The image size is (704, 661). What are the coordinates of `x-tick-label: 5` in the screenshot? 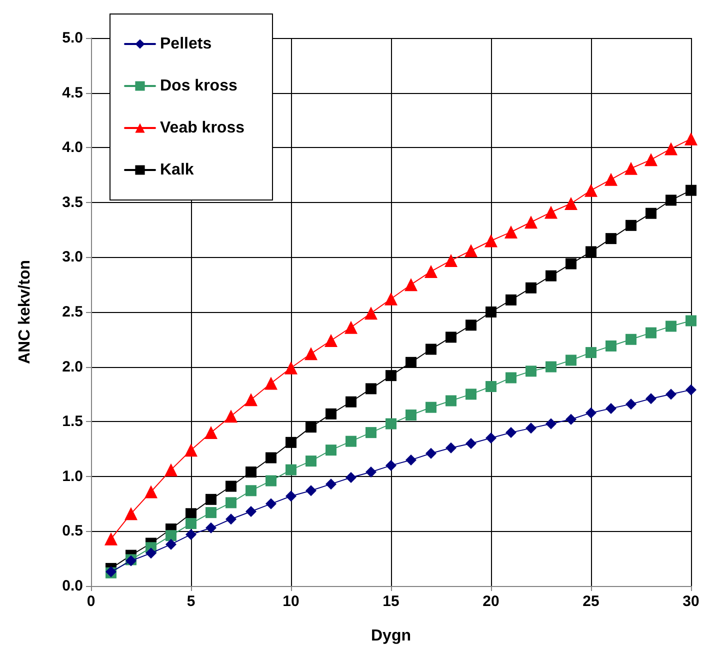 It's located at (191, 601).